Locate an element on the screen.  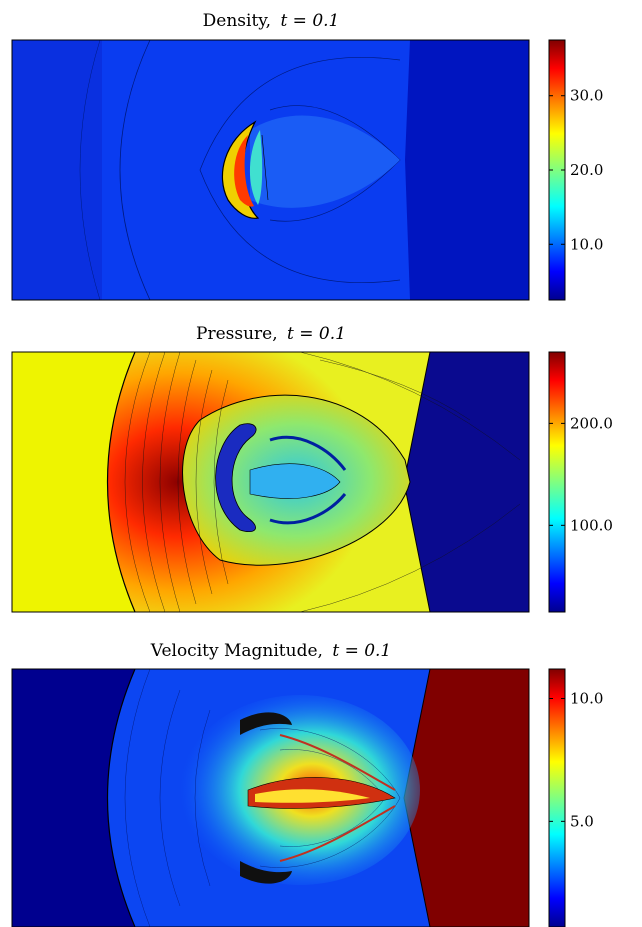
velocity-colorbar-tick-label: 10.0 is located at coordinates (586, 698).